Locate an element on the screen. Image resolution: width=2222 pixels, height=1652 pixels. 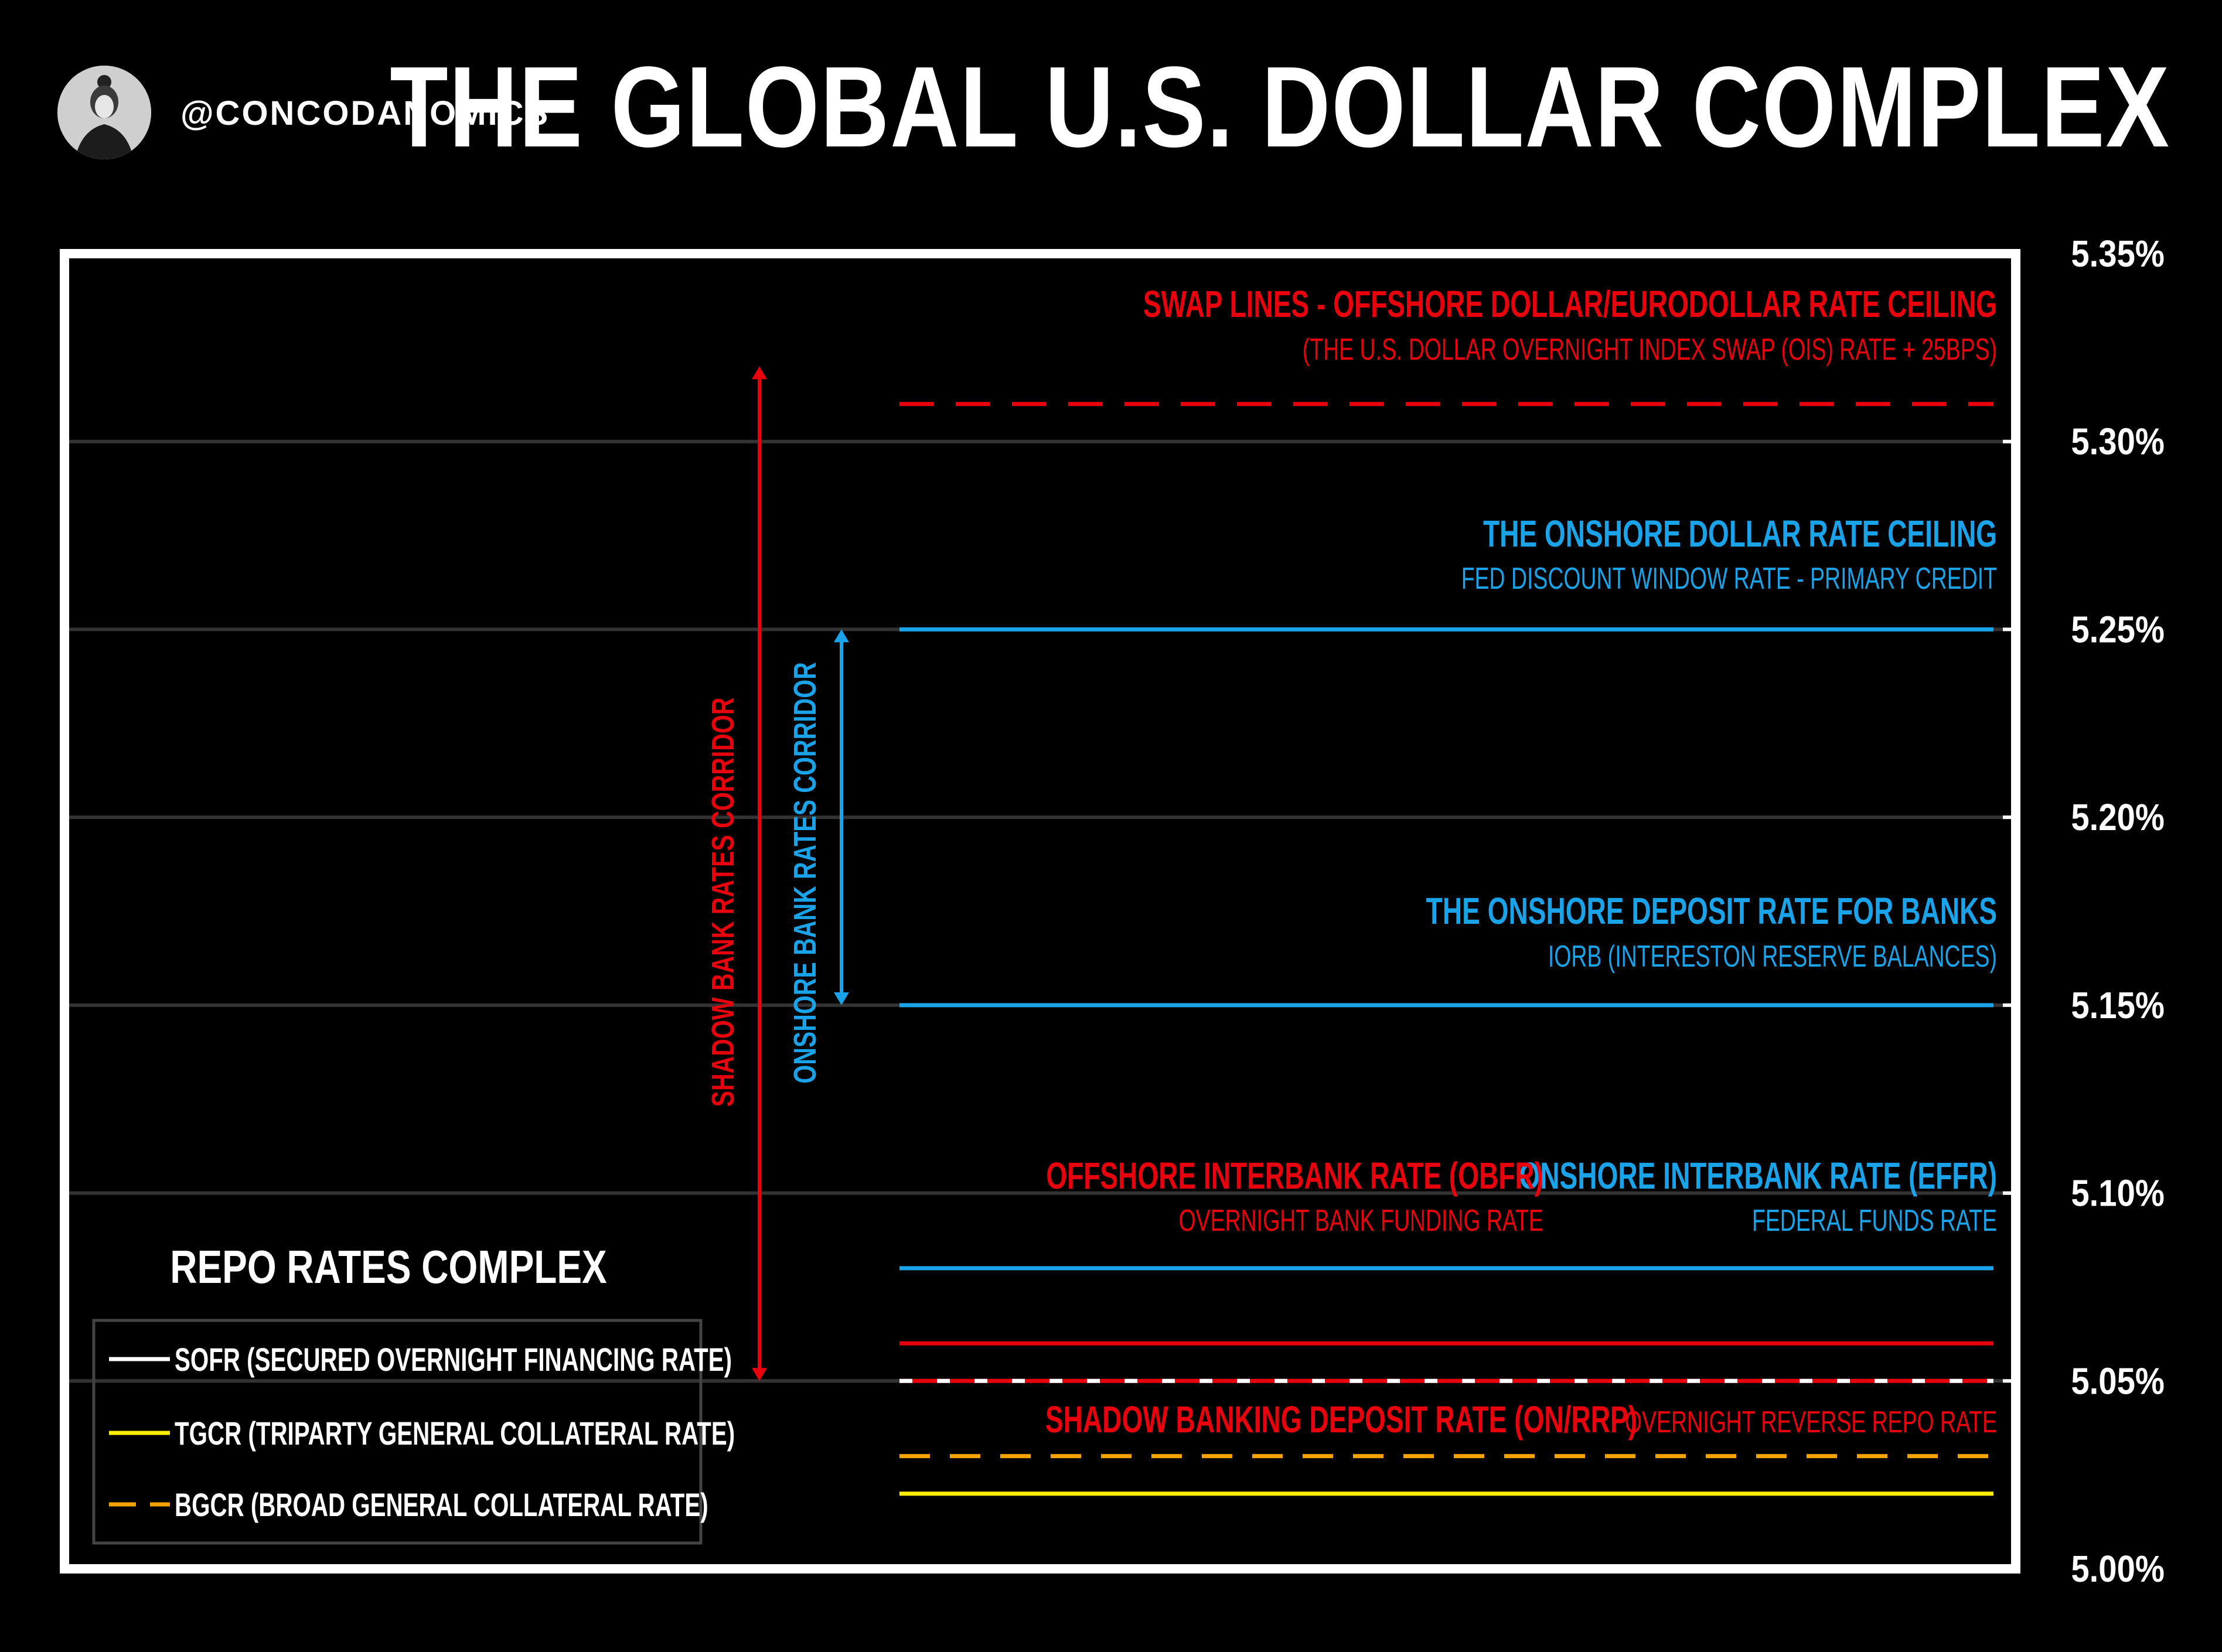
annotation-title: ONSHORE INTERBANK RATE (EFFR) is located at coordinates (1758, 1176).